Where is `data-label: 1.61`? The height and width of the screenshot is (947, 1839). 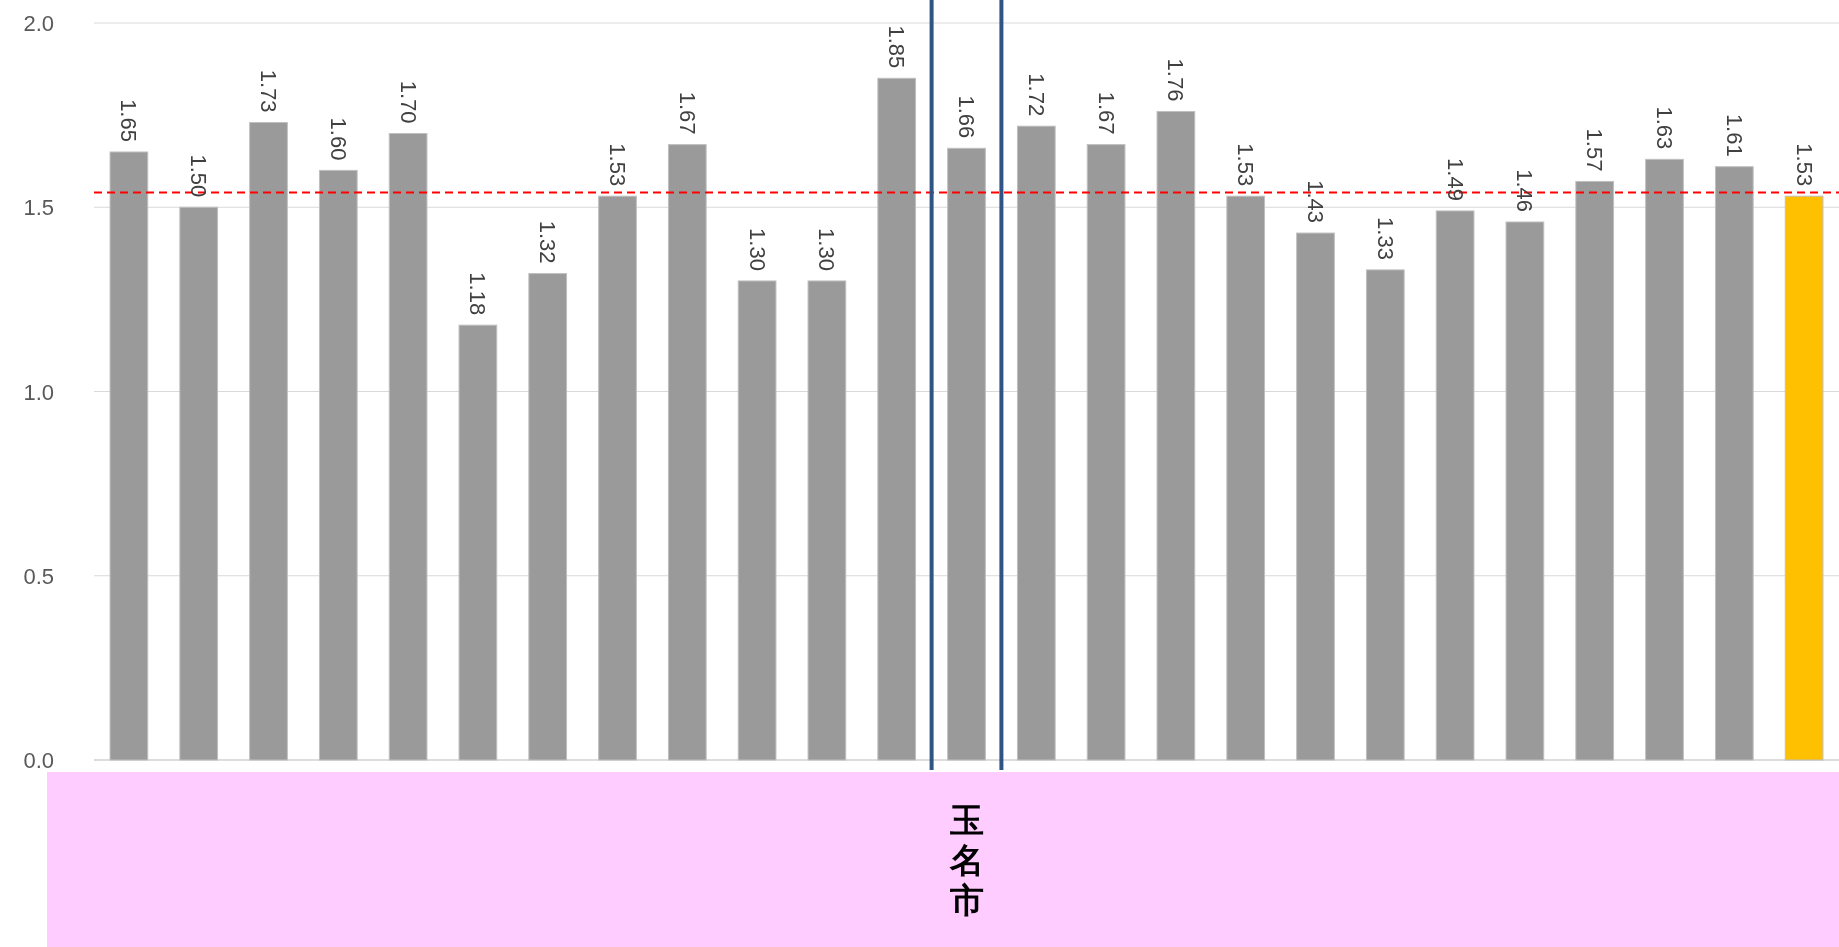 data-label: 1.61 is located at coordinates (1734, 135).